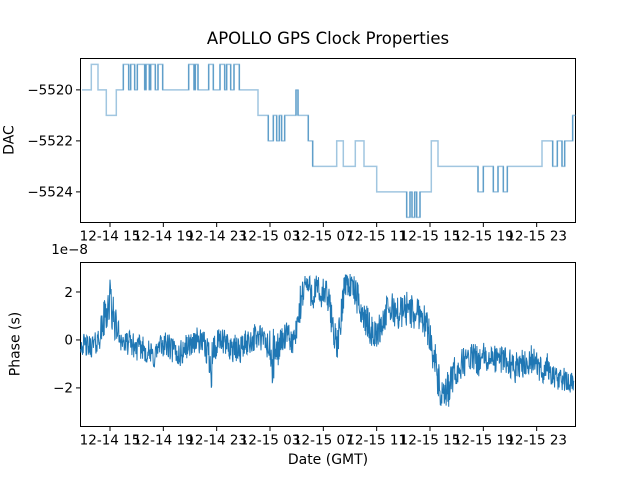 The height and width of the screenshot is (480, 640). What do you see at coordinates (50, 142) in the screenshot?
I see `y-tick-label: −5522` at bounding box center [50, 142].